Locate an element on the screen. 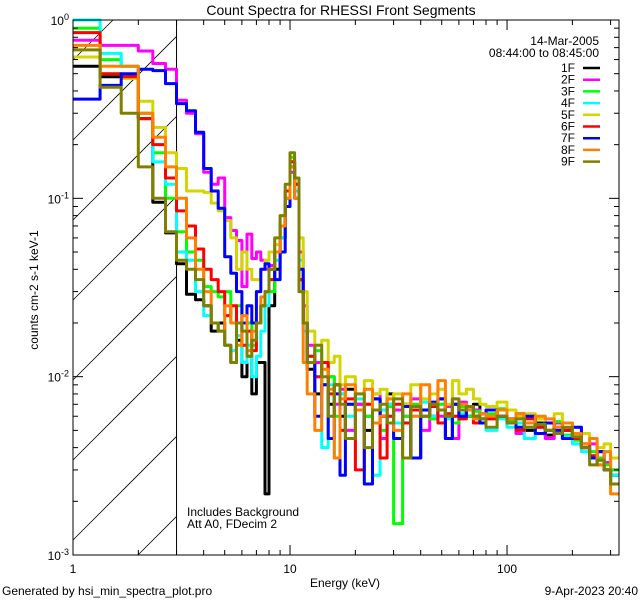 This screenshot has width=640, height=600. legend-label-5F: 5F is located at coordinates (568, 115).